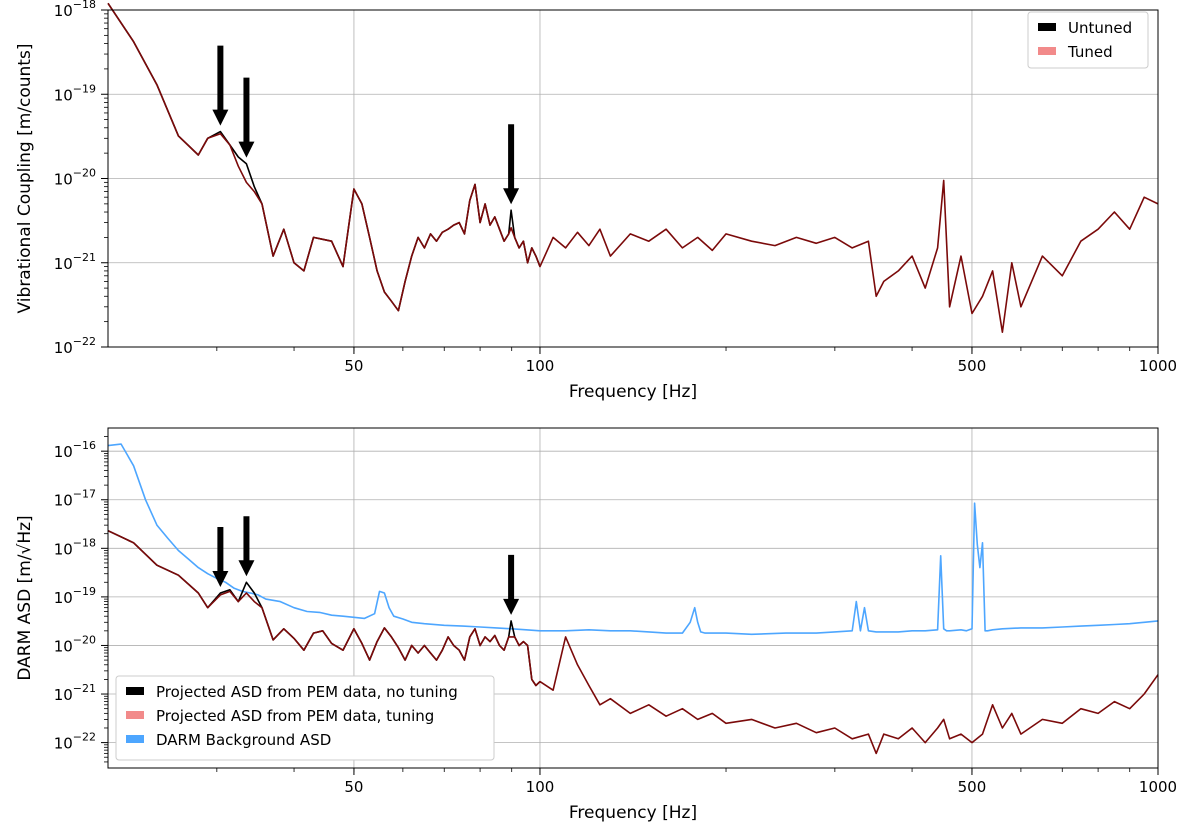 The image size is (1183, 833). I want to click on legend-label-no-tuning: Projected ASD from PEM data, no tuning, so click(307, 692).